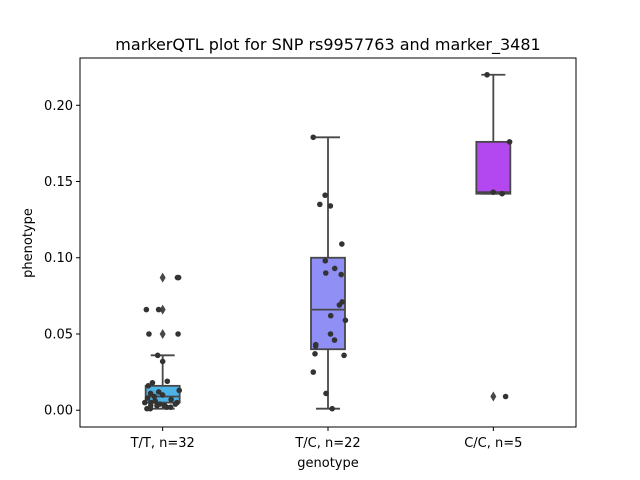  Describe the element at coordinates (58, 182) in the screenshot. I see `y-tick-label: 0.15` at that location.